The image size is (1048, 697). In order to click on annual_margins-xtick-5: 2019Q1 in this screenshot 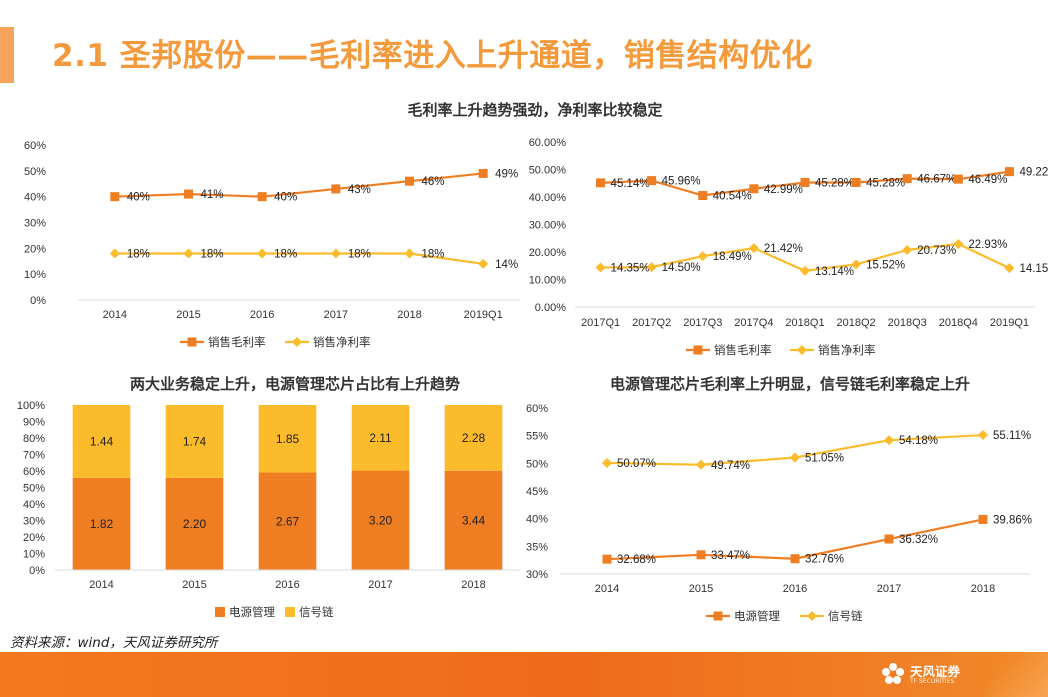, I will do `click(483, 315)`.